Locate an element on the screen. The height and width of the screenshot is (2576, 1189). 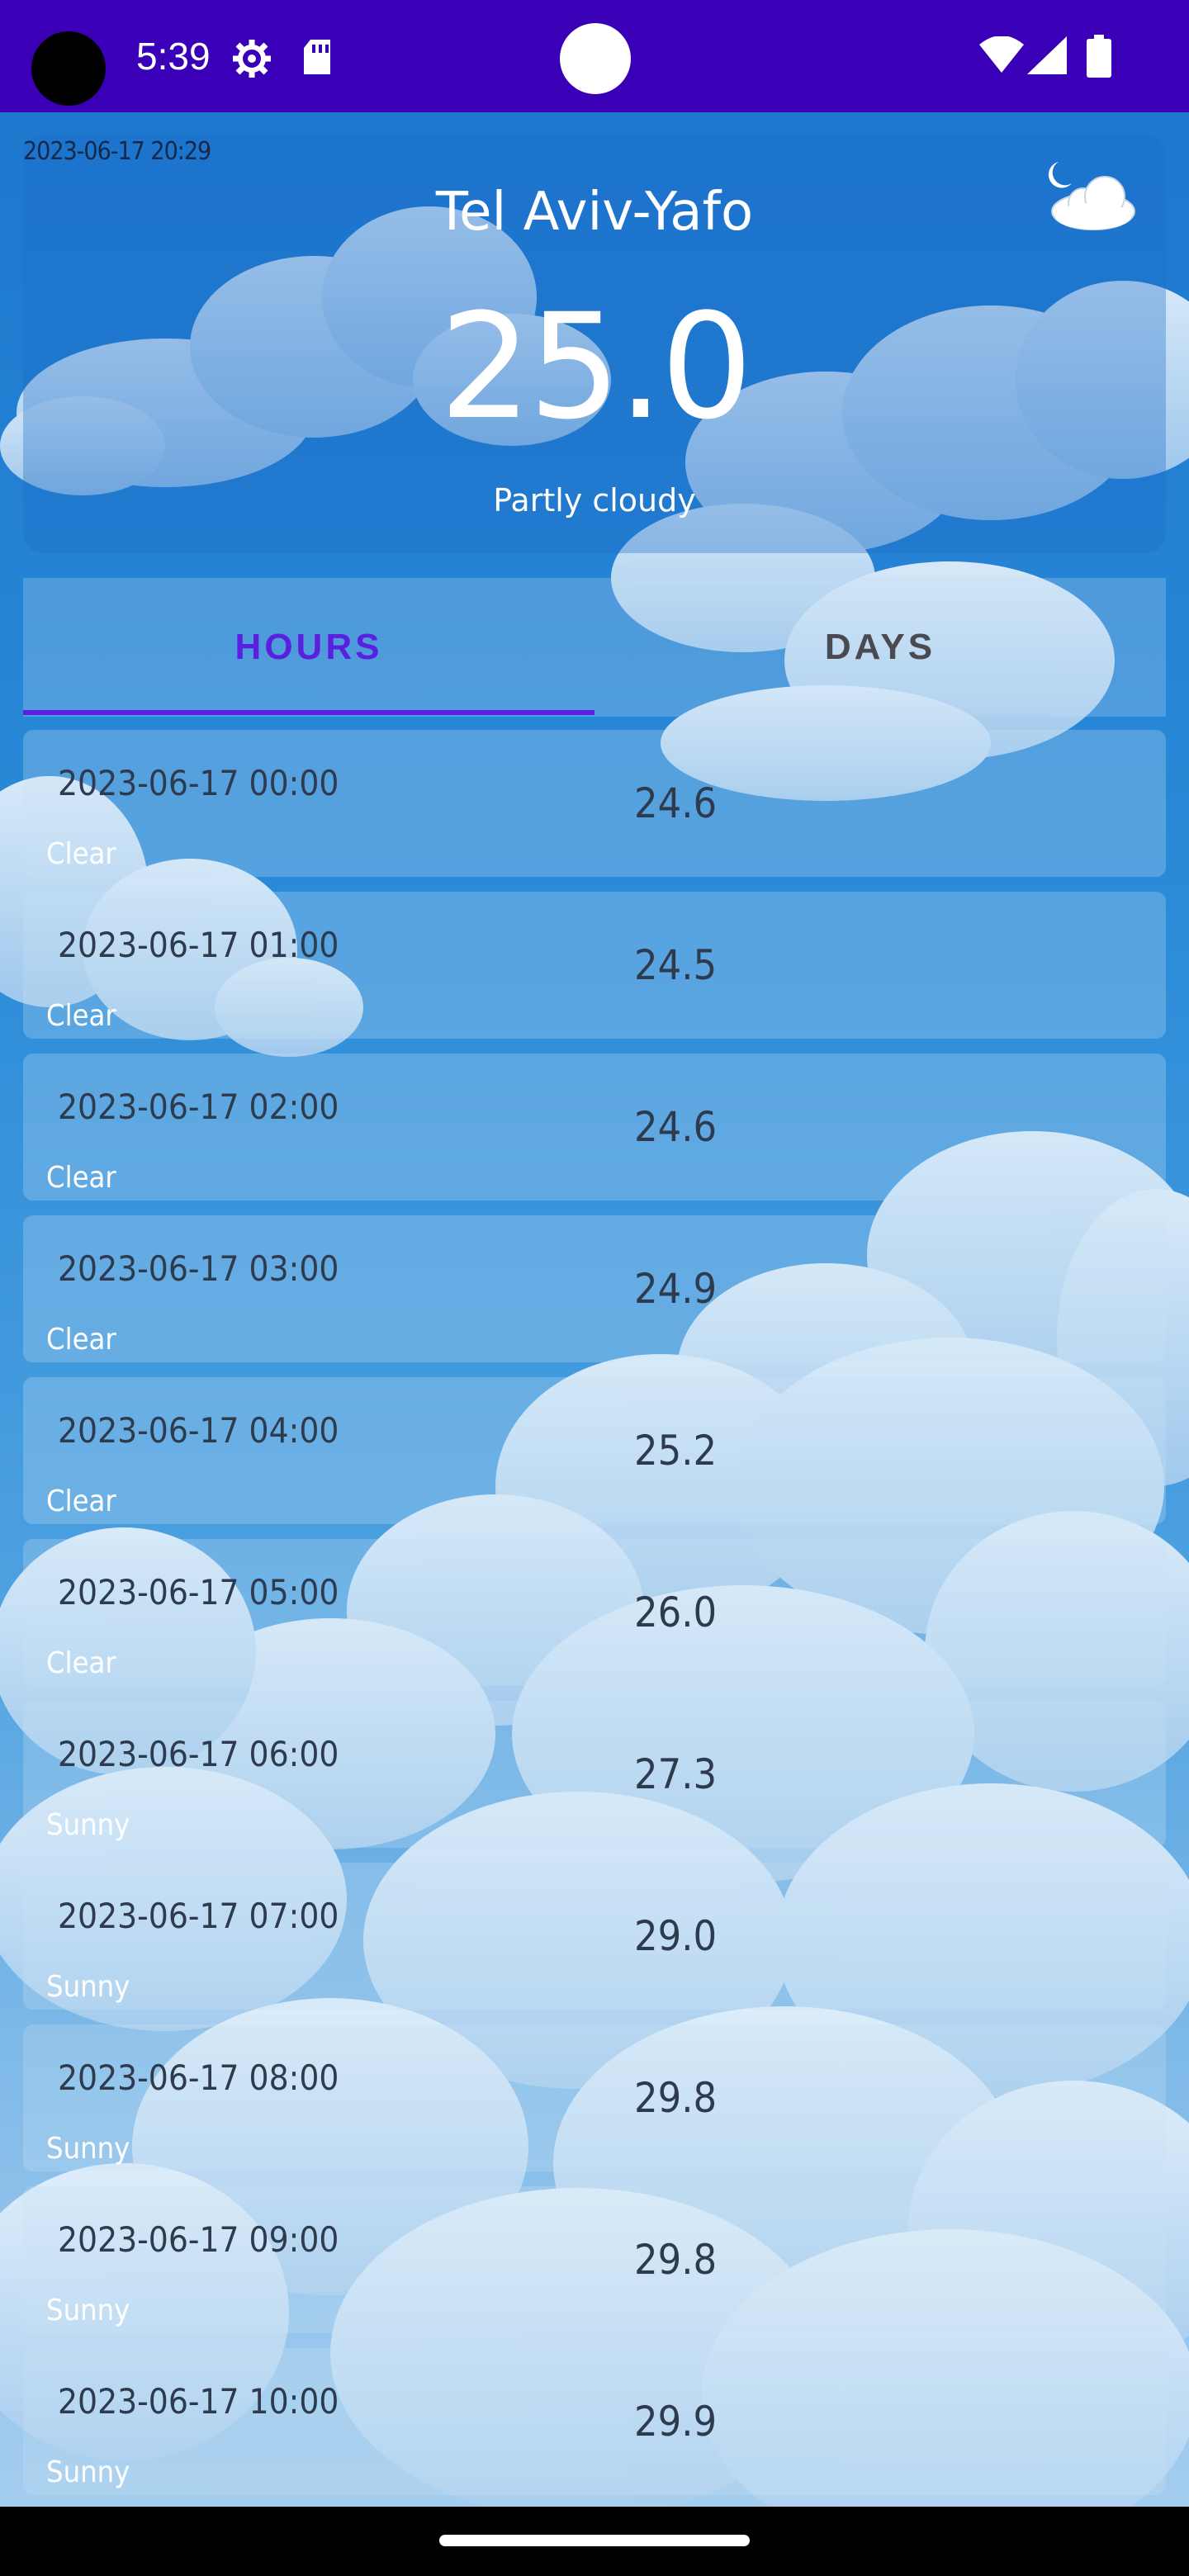
camera-cutout is located at coordinates (68, 68).